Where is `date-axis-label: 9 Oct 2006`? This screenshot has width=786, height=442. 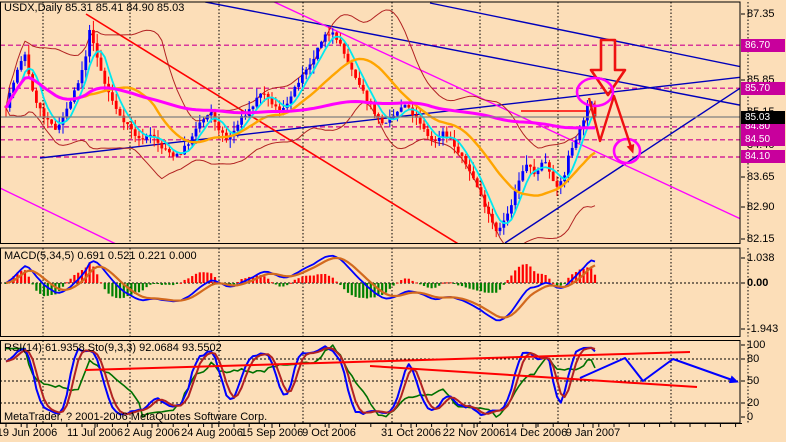 date-axis-label: 9 Oct 2006 is located at coordinates (329, 433).